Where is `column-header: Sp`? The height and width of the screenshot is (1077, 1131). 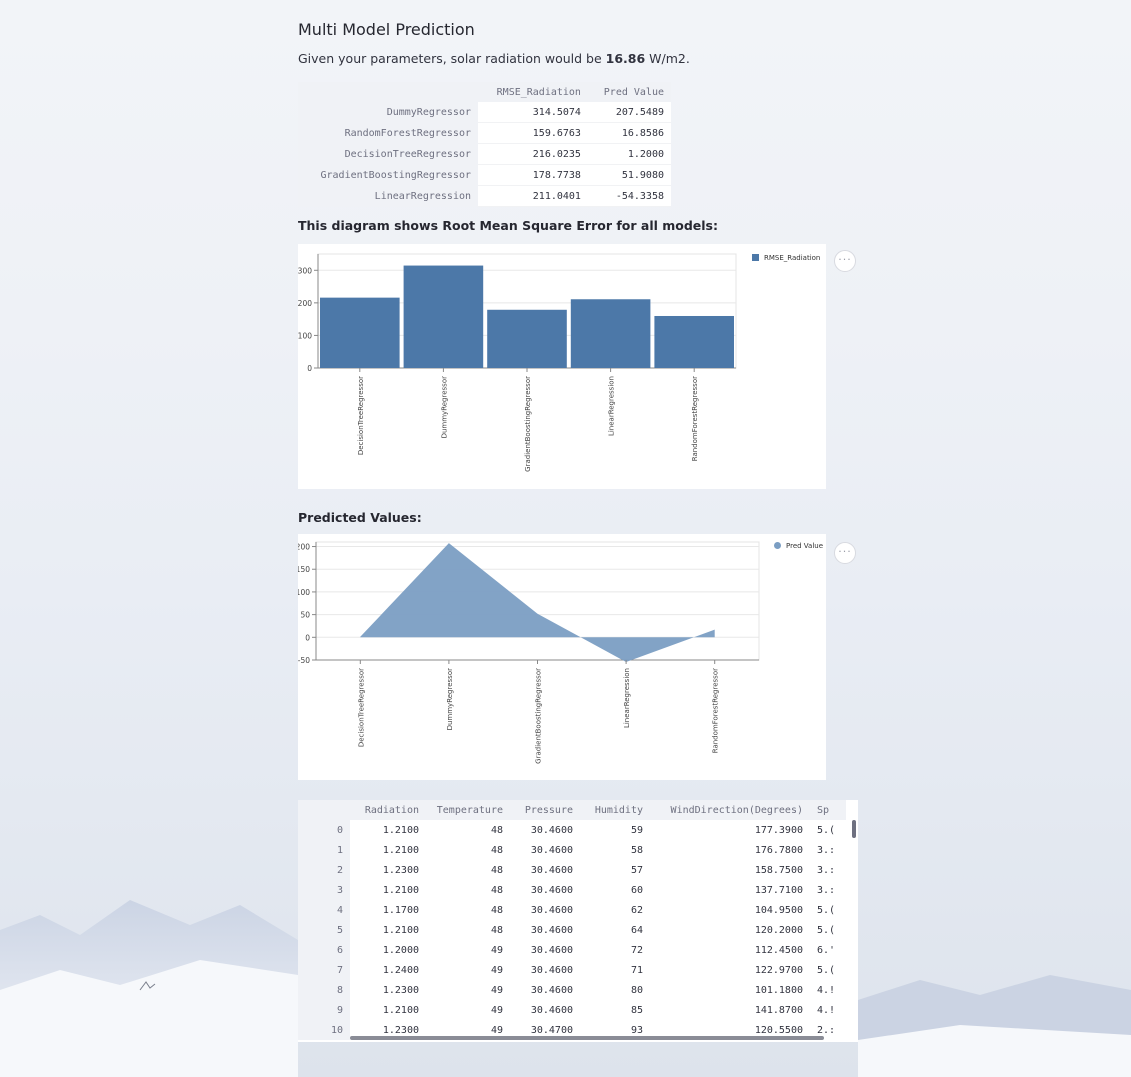
column-header: Sp is located at coordinates (828, 810).